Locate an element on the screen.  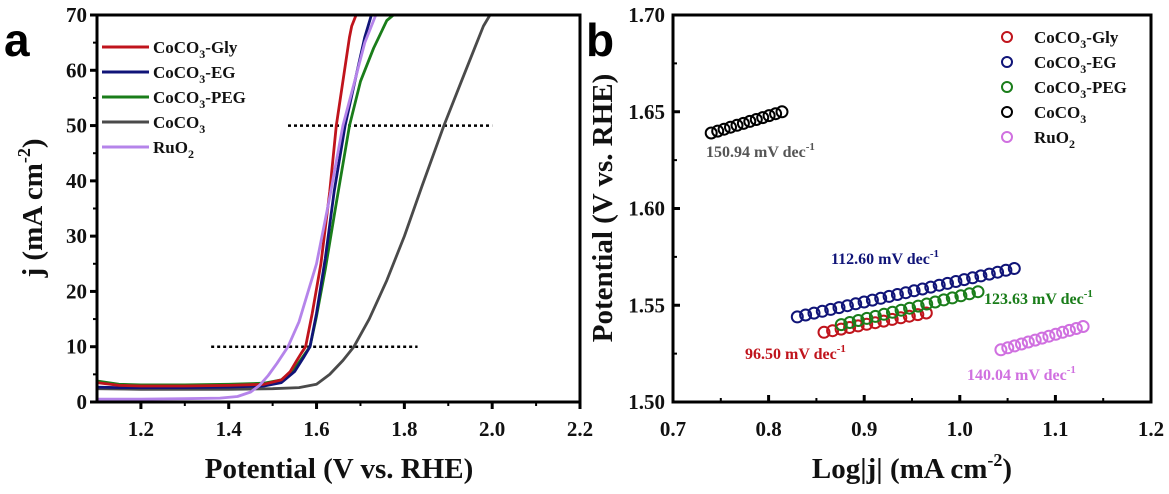
legend-label-suffix: -EG is located at coordinates (1101, 62).